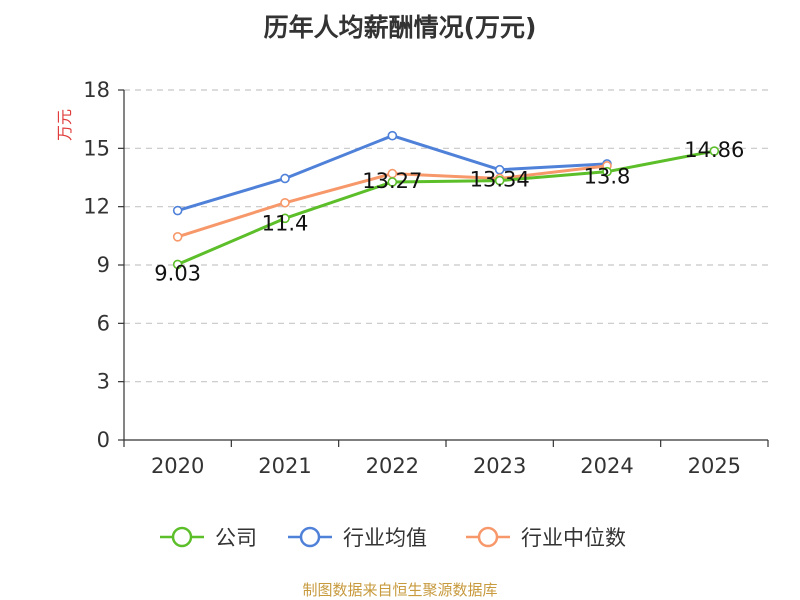 This screenshot has height=600, width=800. Describe the element at coordinates (284, 466) in the screenshot. I see `x-tick-label: 2021` at that location.